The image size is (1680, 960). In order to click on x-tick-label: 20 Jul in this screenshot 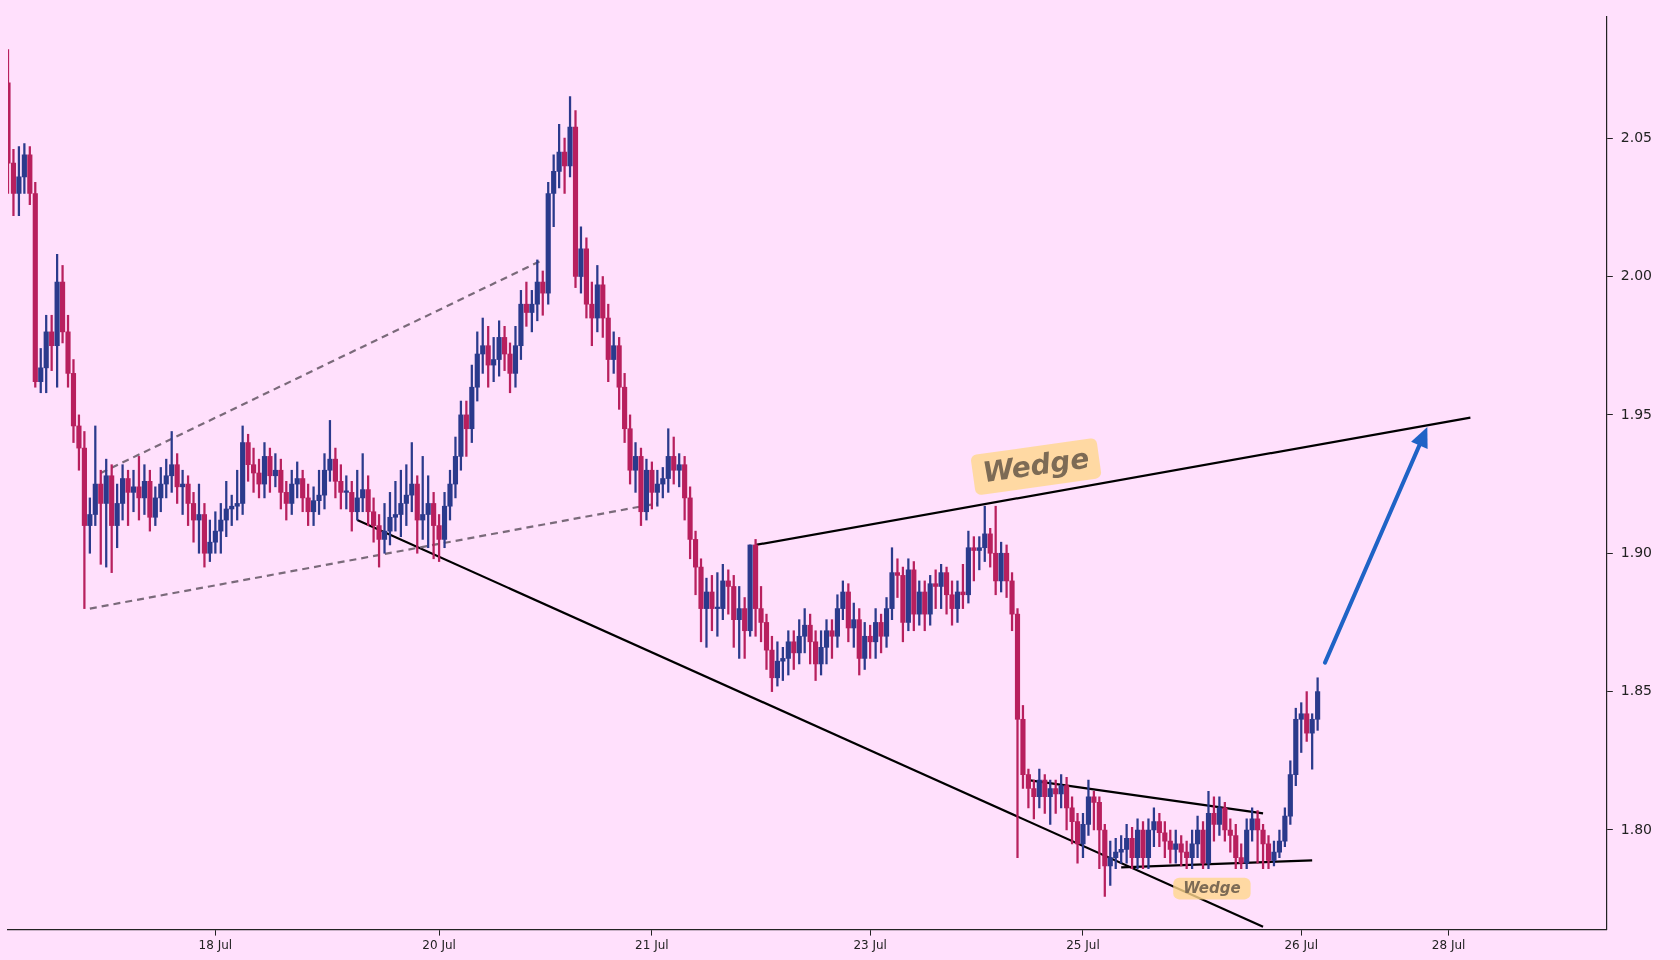, I will do `click(439, 944)`.